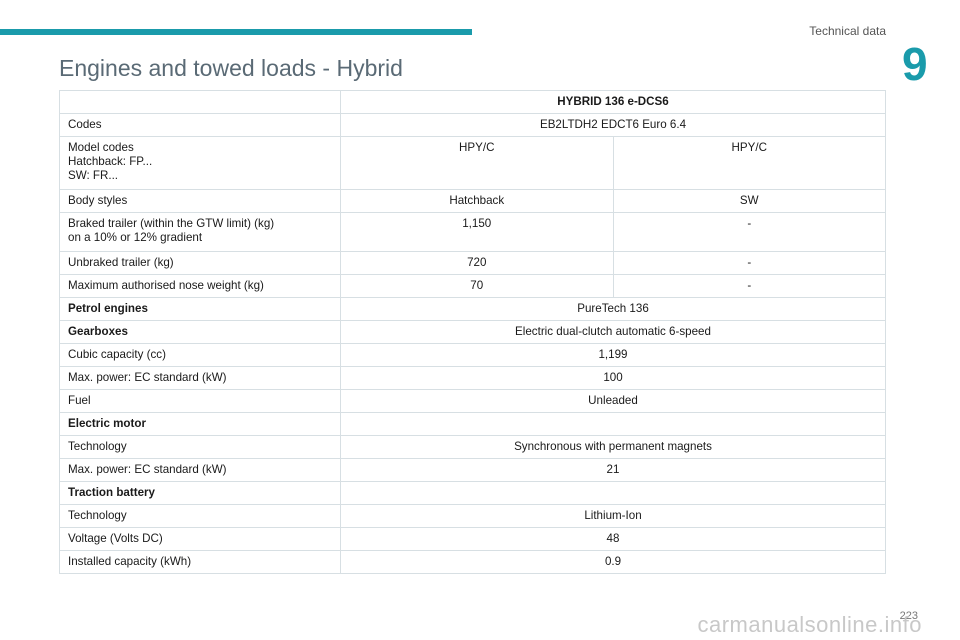 This screenshot has width=960, height=640. Describe the element at coordinates (200, 102) in the screenshot. I see `table-cell-empty` at that location.